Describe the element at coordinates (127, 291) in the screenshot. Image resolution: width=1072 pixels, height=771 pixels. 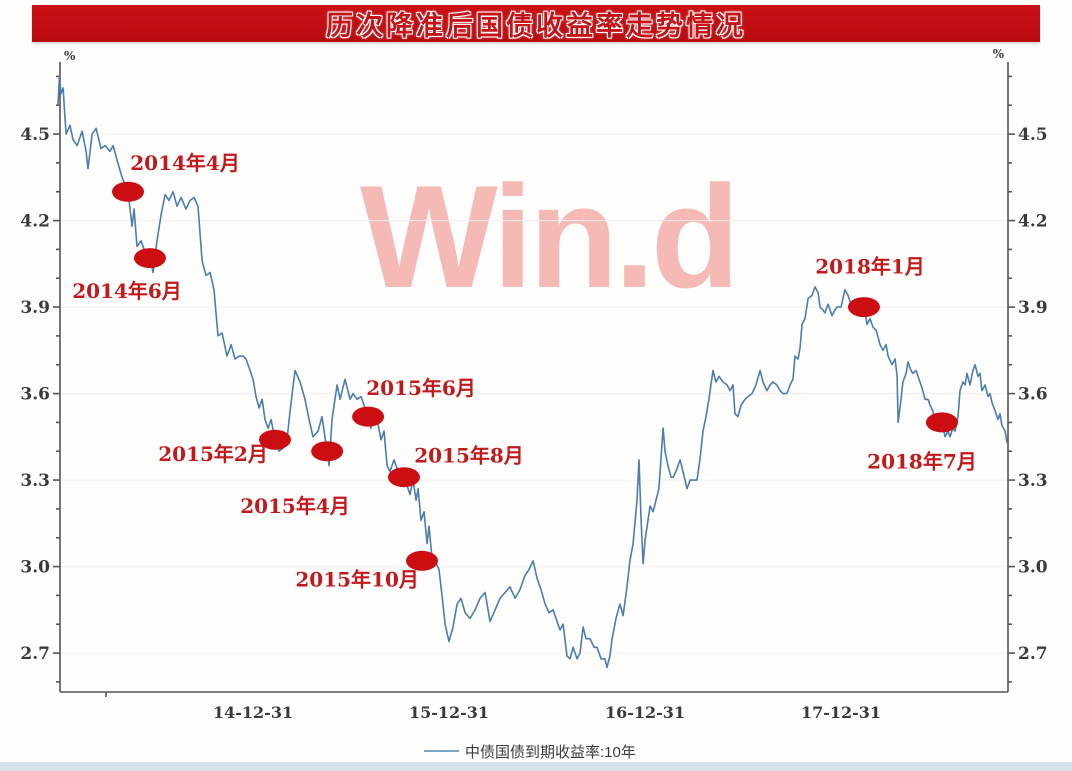
I see `rrr-cut-date-label: 2014年6月` at that location.